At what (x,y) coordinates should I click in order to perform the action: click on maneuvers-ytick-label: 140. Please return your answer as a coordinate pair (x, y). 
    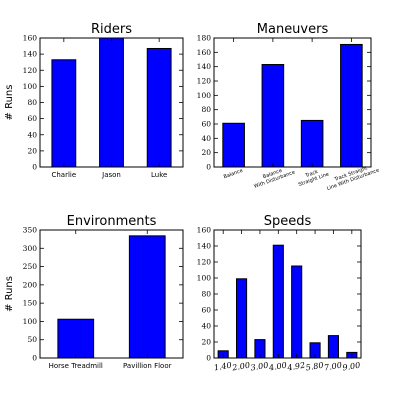
    Looking at the image, I should click on (204, 66).